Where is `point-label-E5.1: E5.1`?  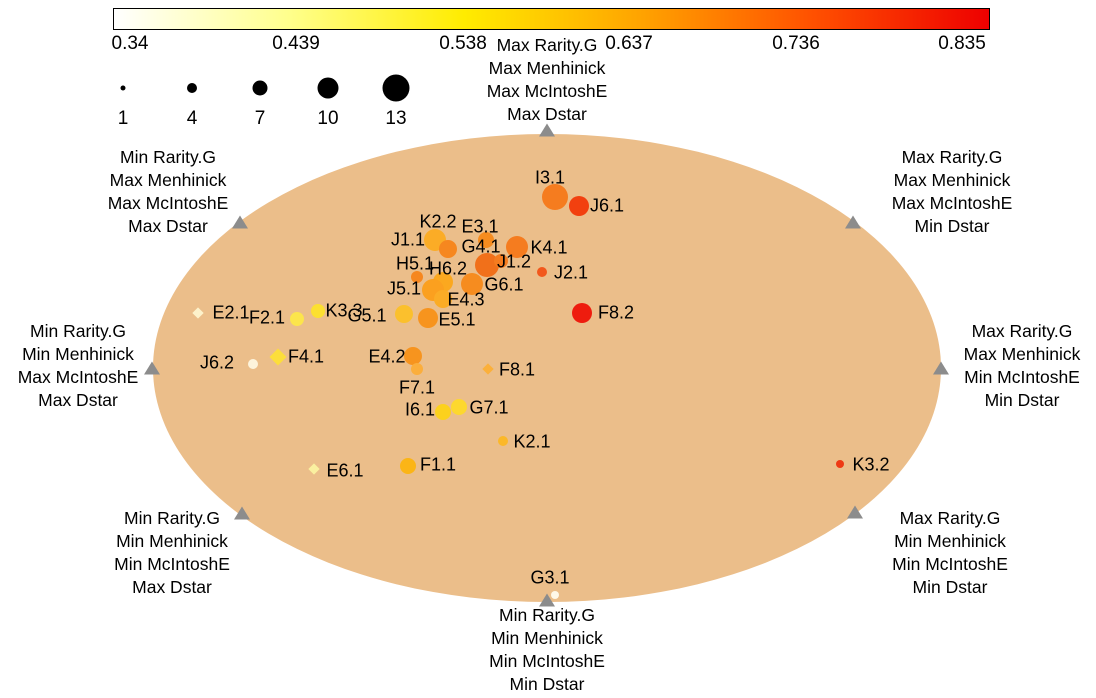
point-label-E5.1: E5.1 is located at coordinates (457, 319).